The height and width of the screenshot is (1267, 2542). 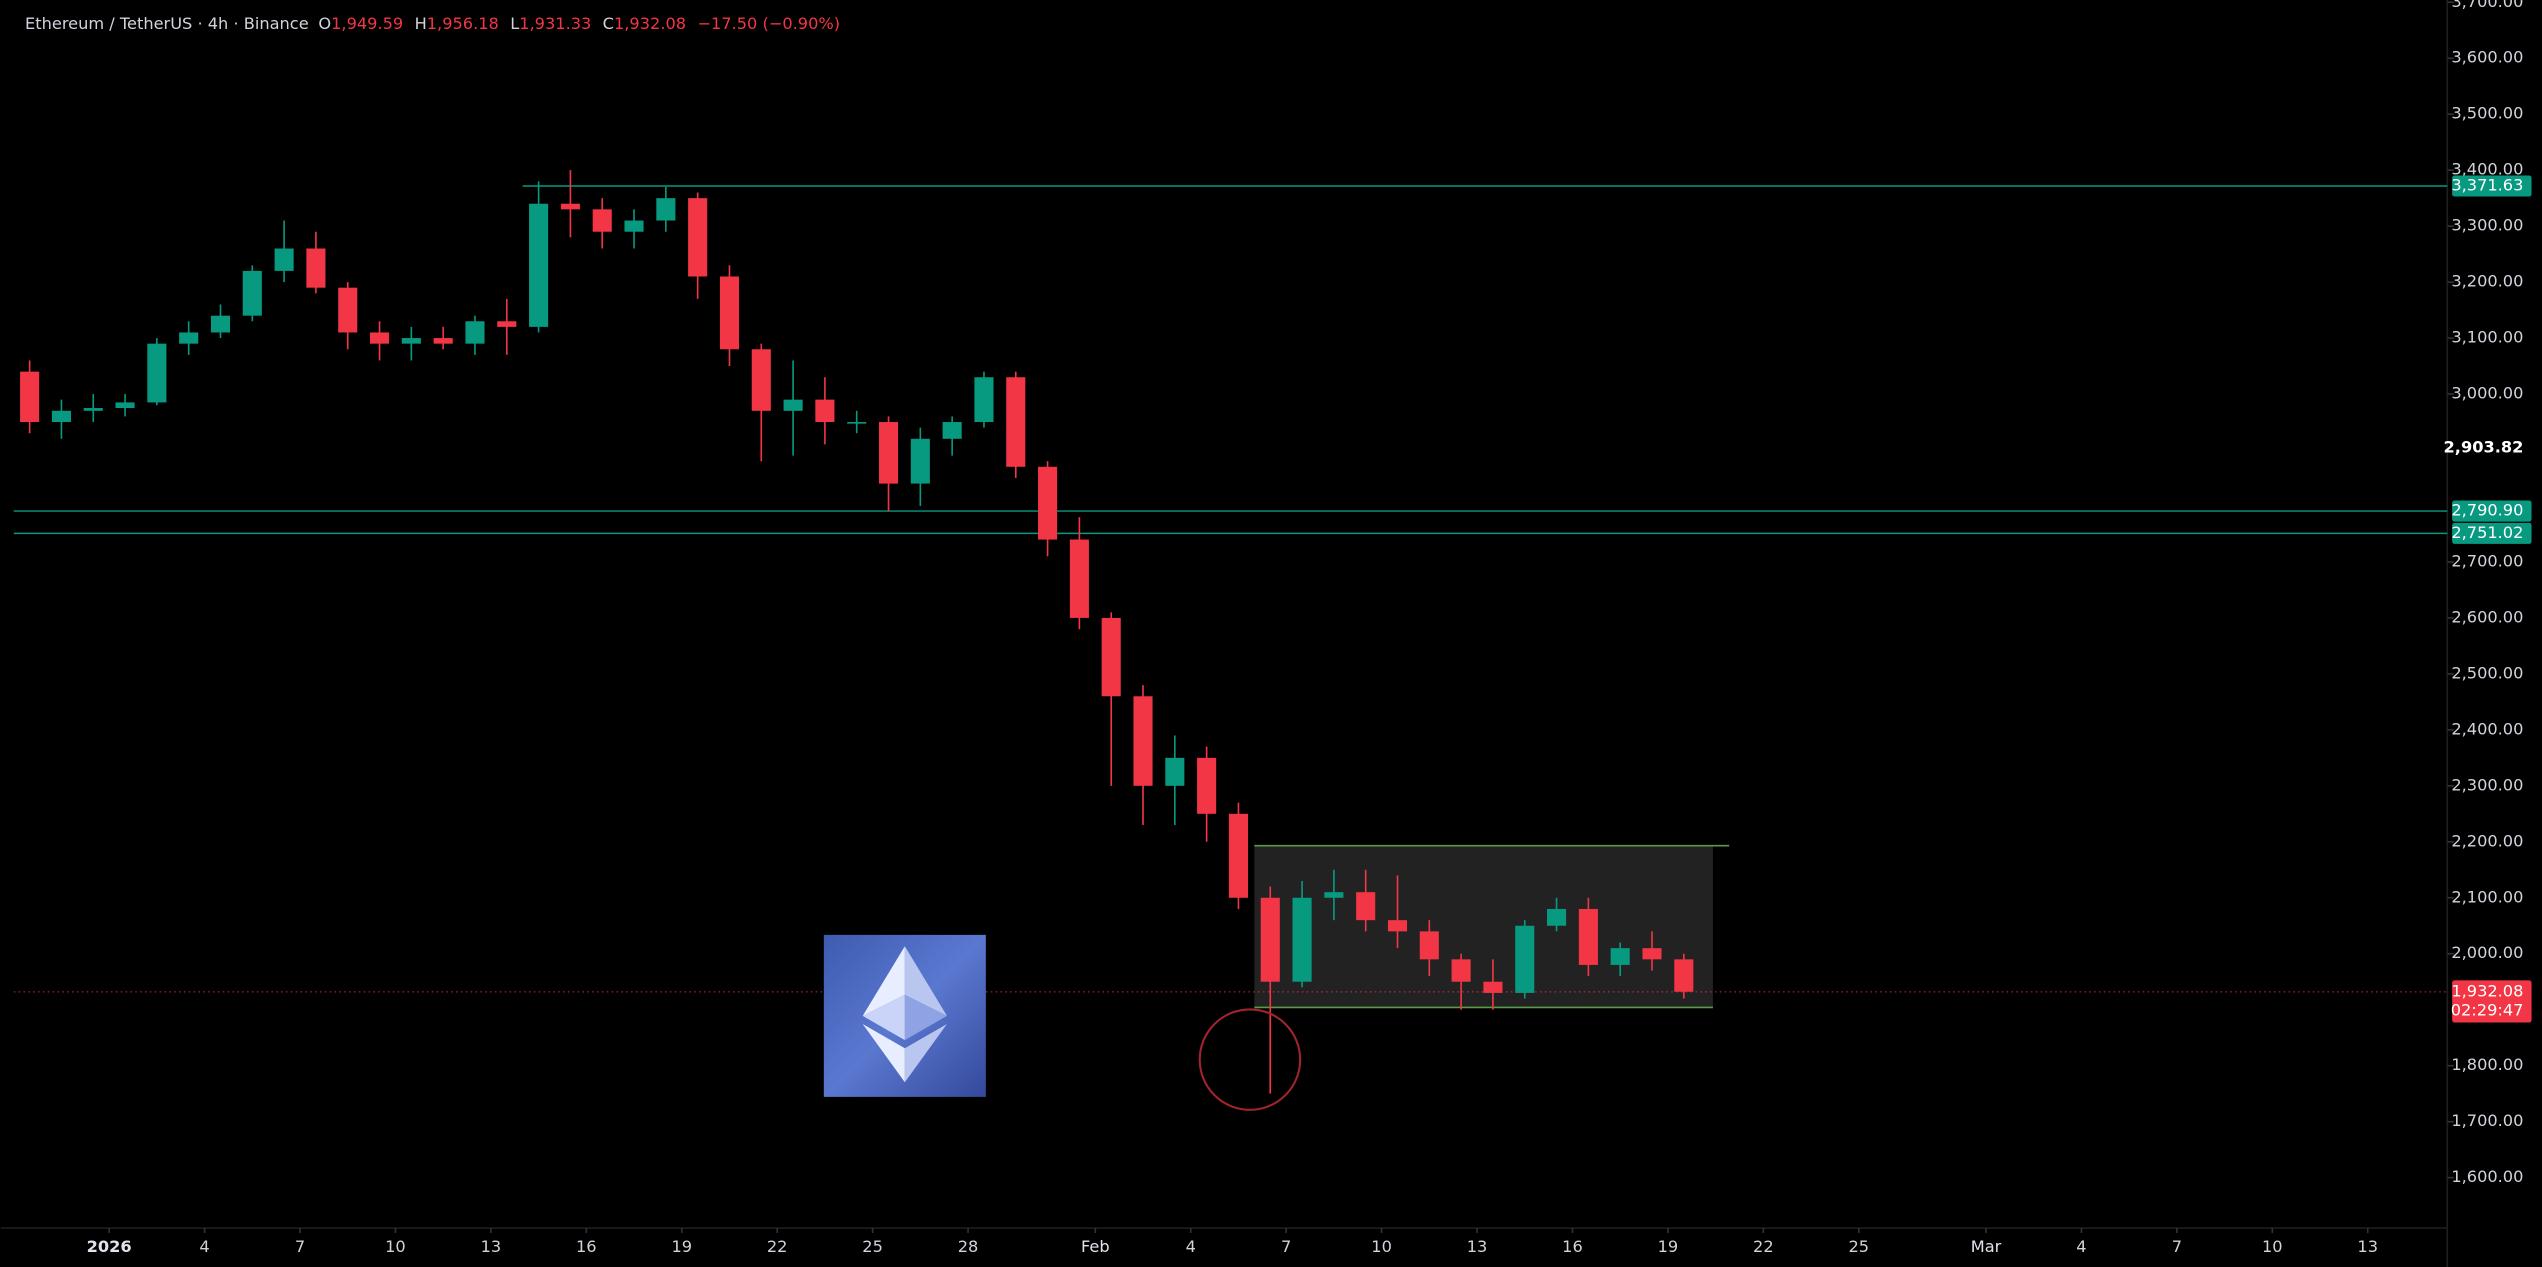 I want to click on y-tick-label: 2,100.00, so click(x=2487, y=896).